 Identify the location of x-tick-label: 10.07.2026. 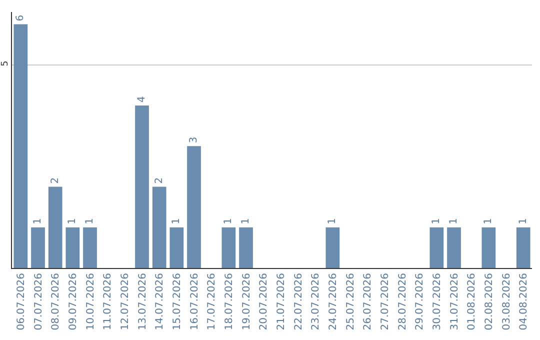
(90, 301).